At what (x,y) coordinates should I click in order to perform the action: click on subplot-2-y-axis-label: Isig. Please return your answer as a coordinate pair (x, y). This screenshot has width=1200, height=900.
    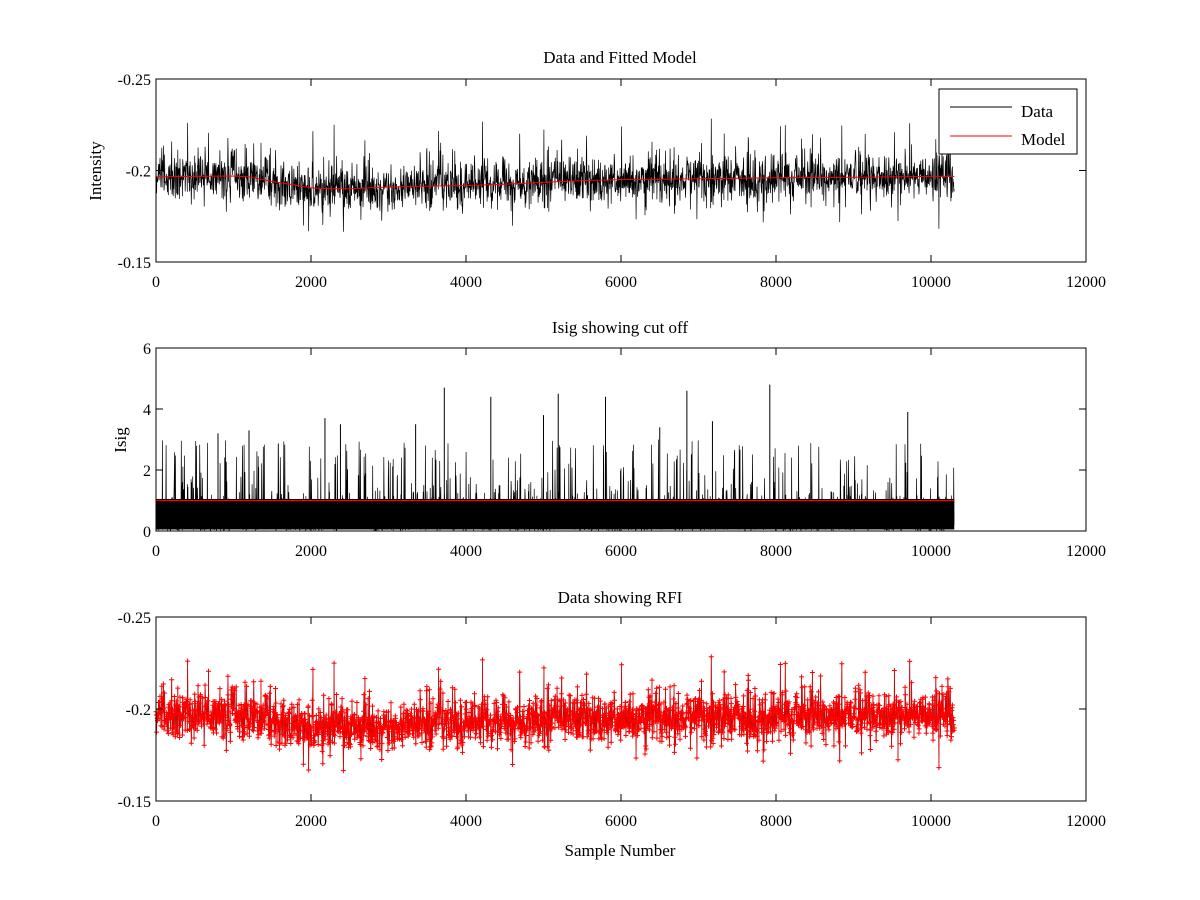
    Looking at the image, I should click on (120, 440).